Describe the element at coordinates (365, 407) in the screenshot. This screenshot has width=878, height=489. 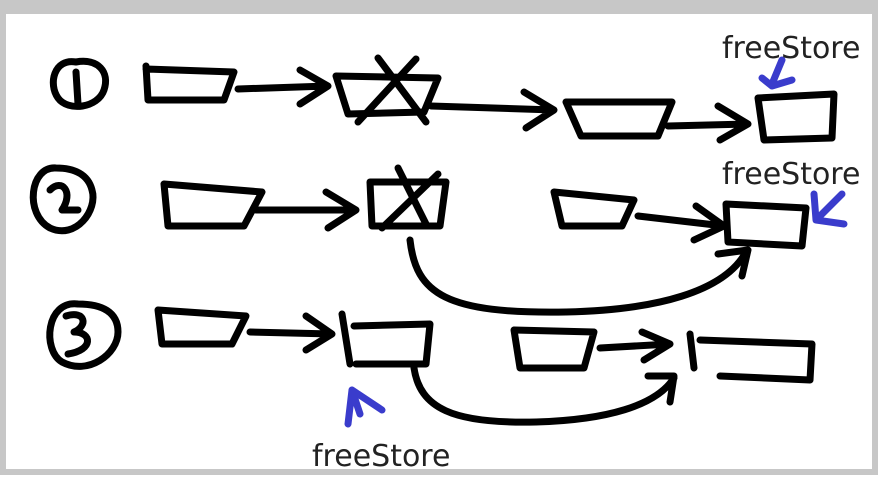
I see `row3-freestore-pointer-arrow` at that location.